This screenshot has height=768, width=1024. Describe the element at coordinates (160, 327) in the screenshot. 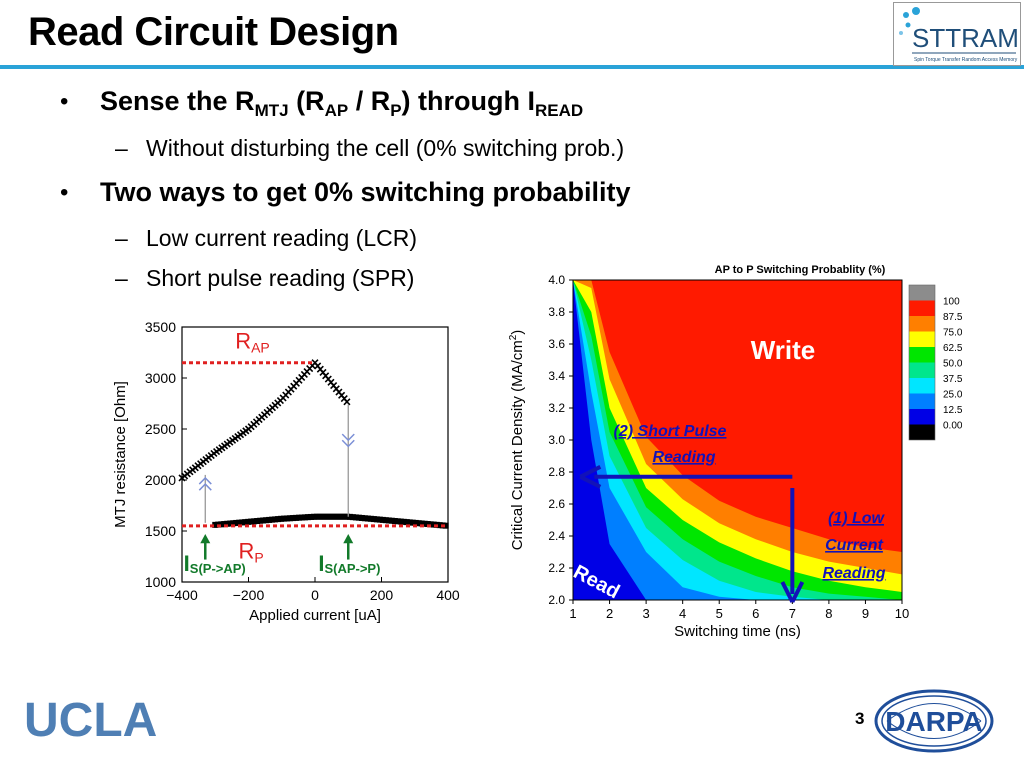

I see `y-tick-label: 3500` at that location.